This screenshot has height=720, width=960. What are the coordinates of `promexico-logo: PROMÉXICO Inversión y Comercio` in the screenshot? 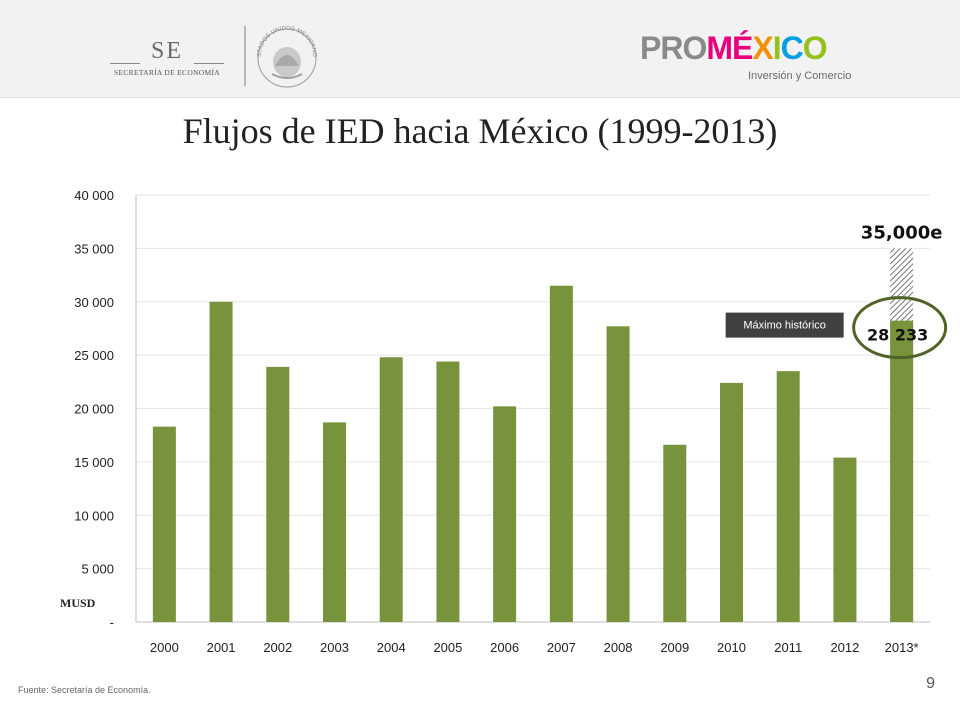 It's located at (750, 57).